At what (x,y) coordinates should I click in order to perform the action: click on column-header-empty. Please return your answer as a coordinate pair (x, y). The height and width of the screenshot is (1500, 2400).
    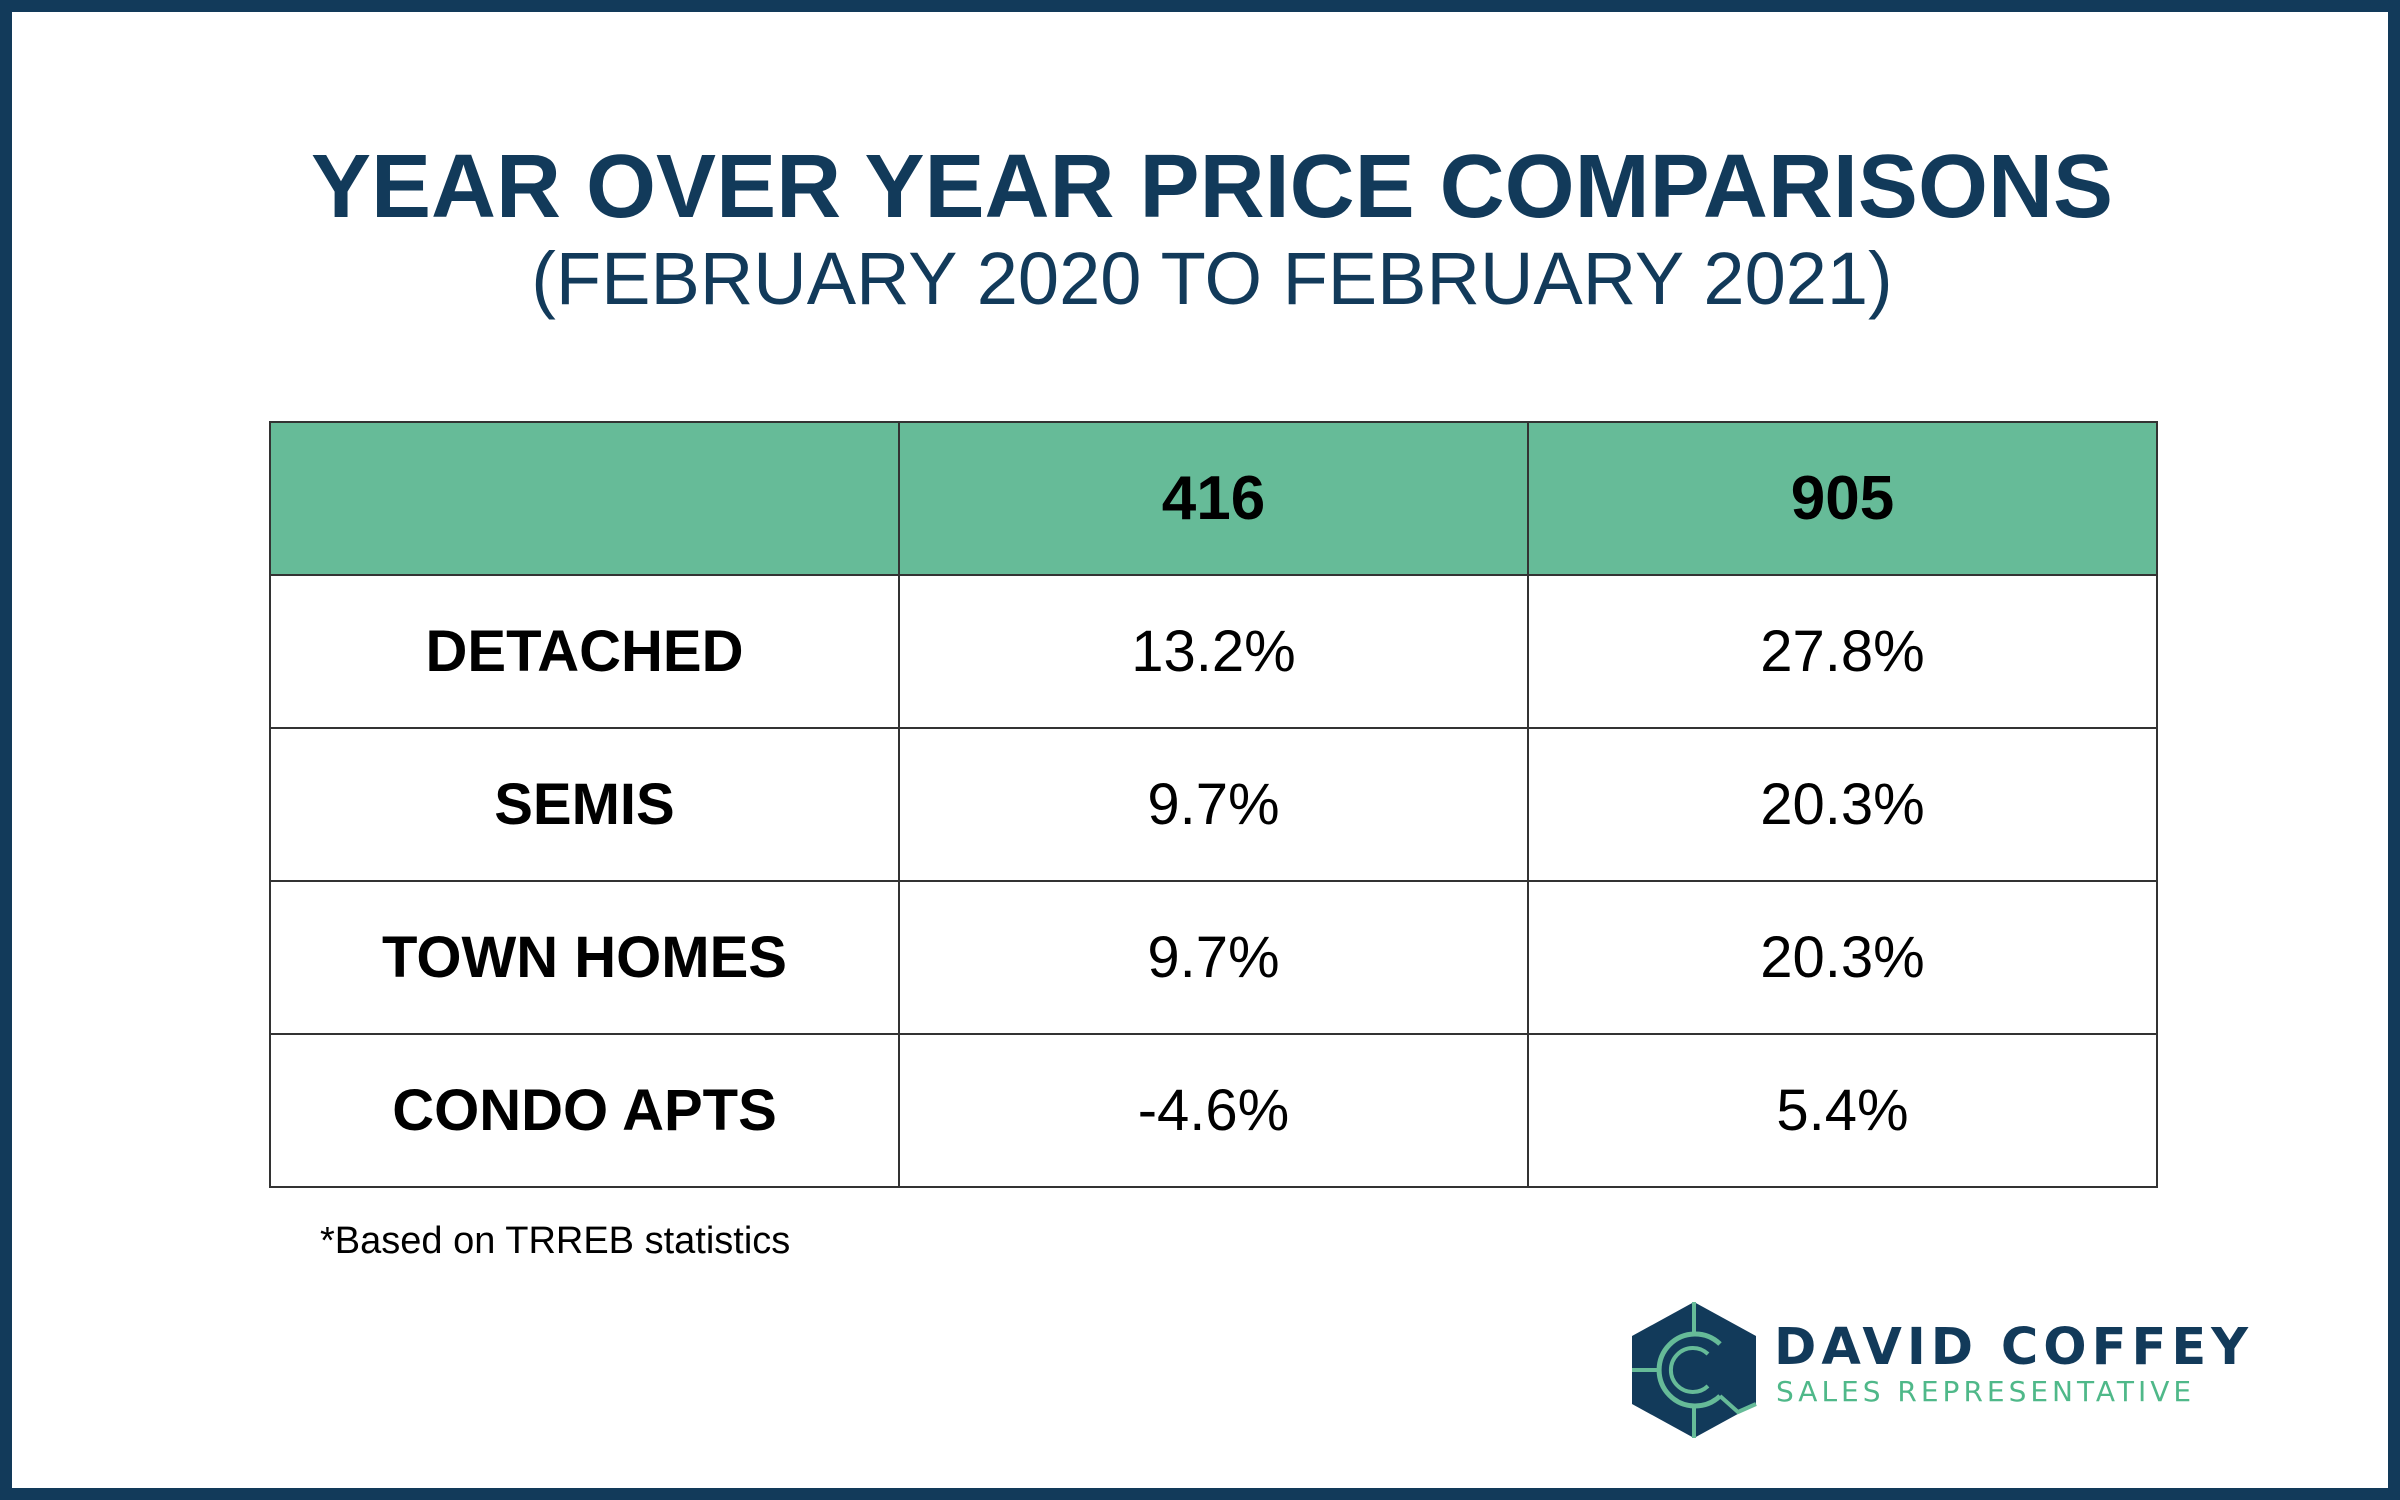
    Looking at the image, I should click on (584, 498).